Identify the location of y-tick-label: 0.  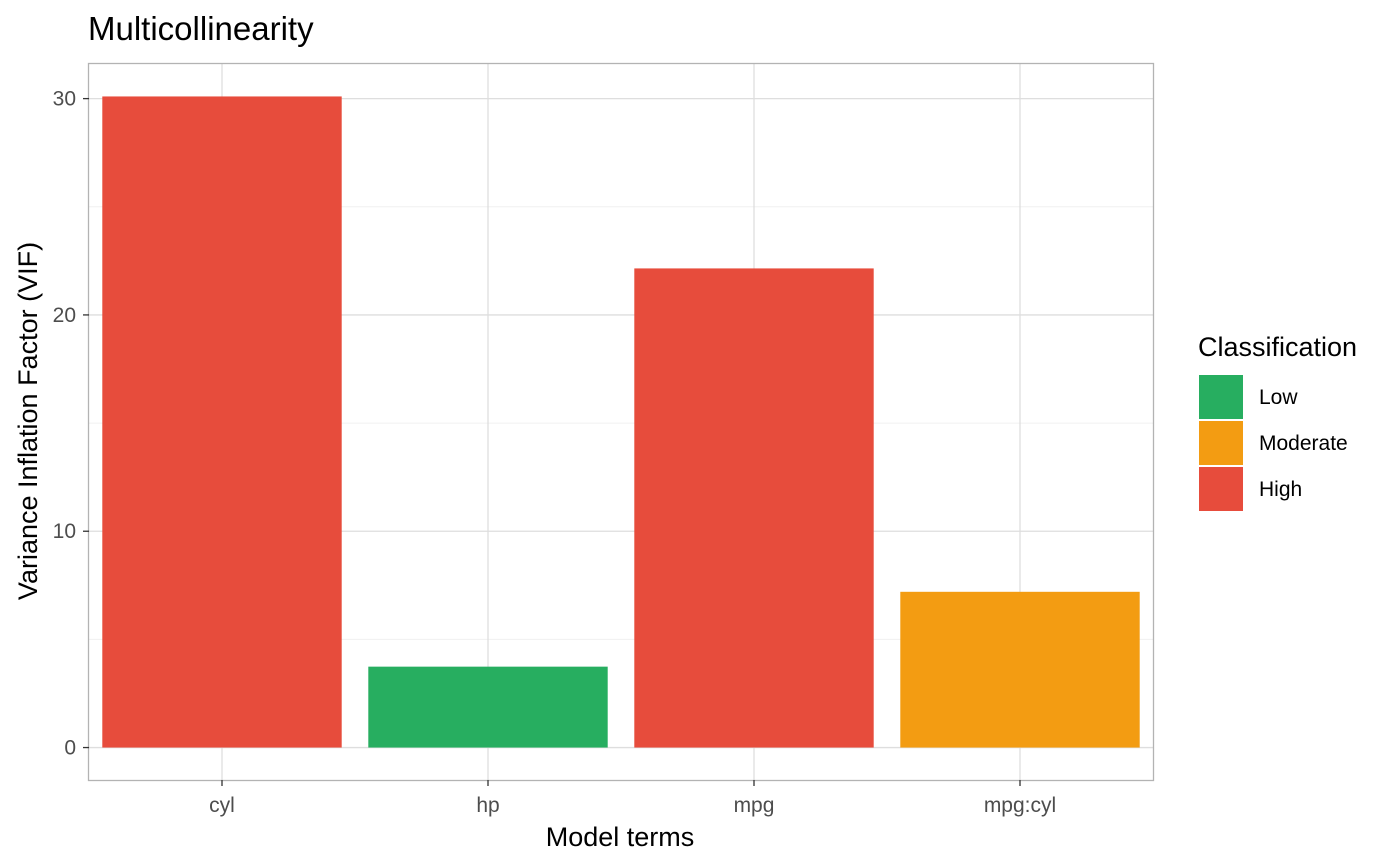
(70, 748).